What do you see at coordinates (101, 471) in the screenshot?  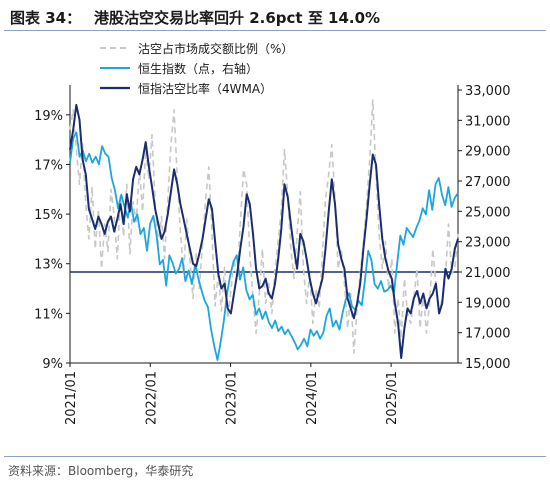 I see `source-note: 资料来源：Bloomberg，华泰研究` at bounding box center [101, 471].